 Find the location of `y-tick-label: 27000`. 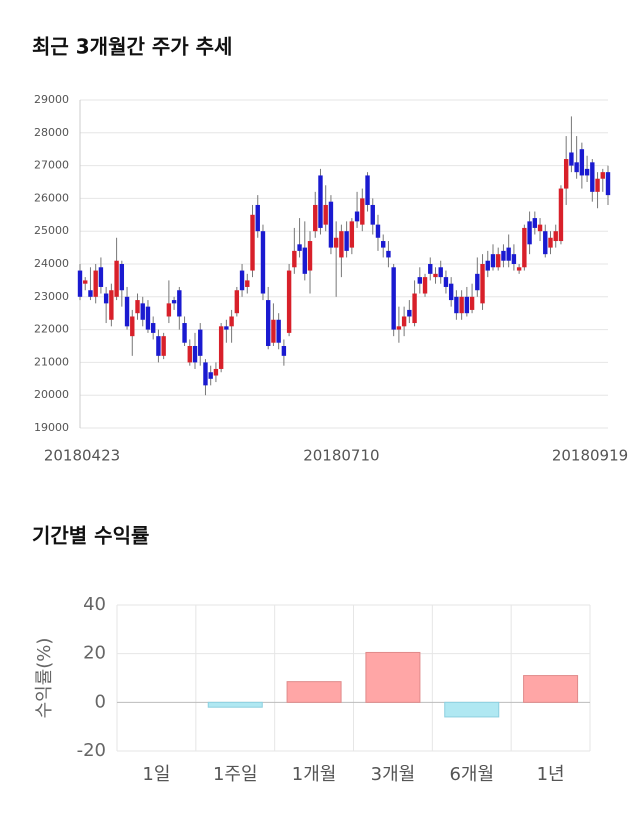

y-tick-label: 27000 is located at coordinates (51, 165).